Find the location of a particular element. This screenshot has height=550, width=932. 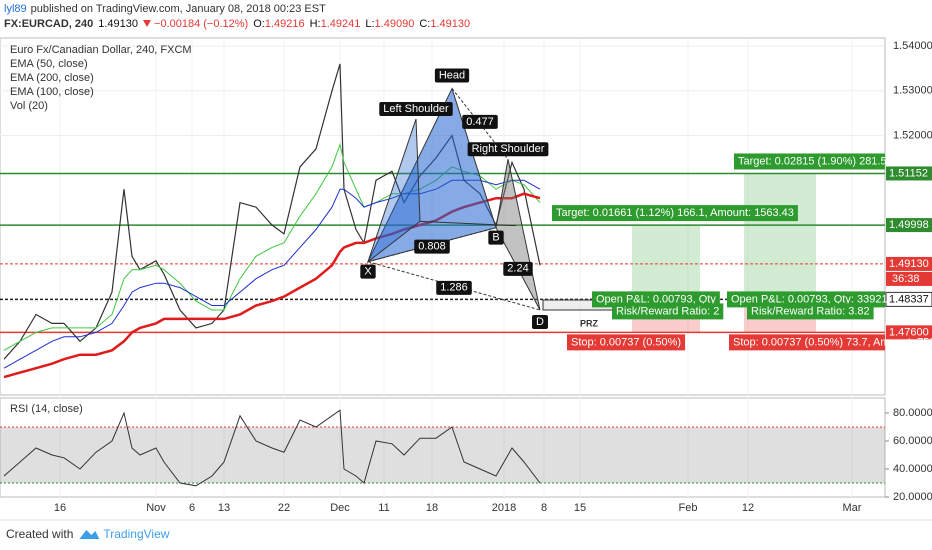

x-tick-label: 15 is located at coordinates (580, 508).